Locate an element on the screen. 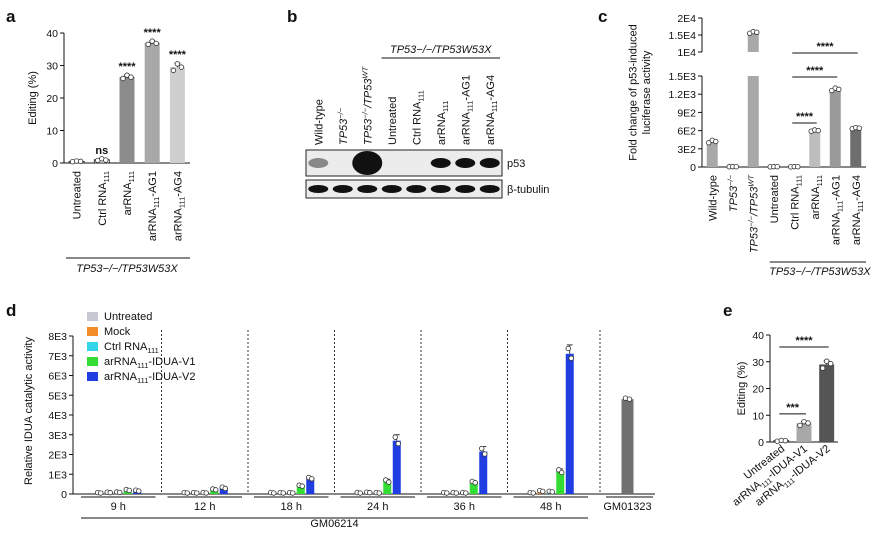 The height and width of the screenshot is (533, 874). d-point-4-1-b is located at coordinates (456, 493).